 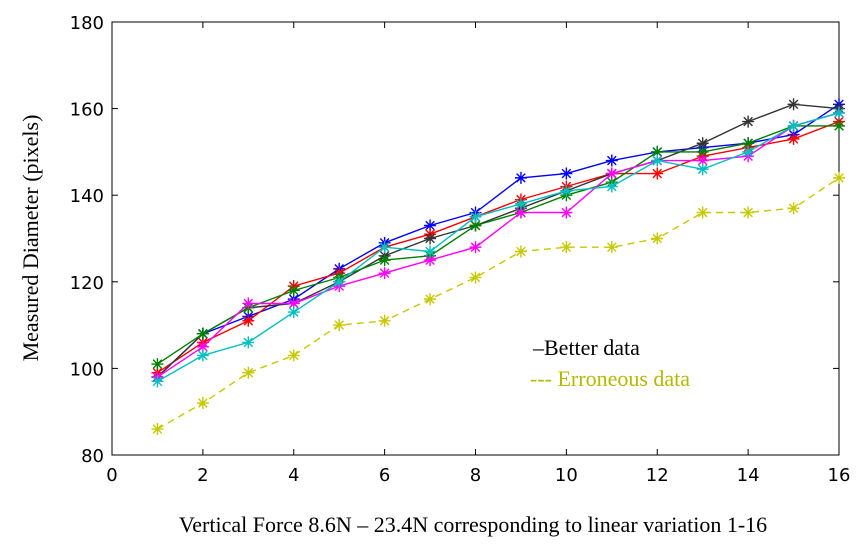 What do you see at coordinates (586, 347) in the screenshot?
I see `legend-better-data: –Better data` at bounding box center [586, 347].